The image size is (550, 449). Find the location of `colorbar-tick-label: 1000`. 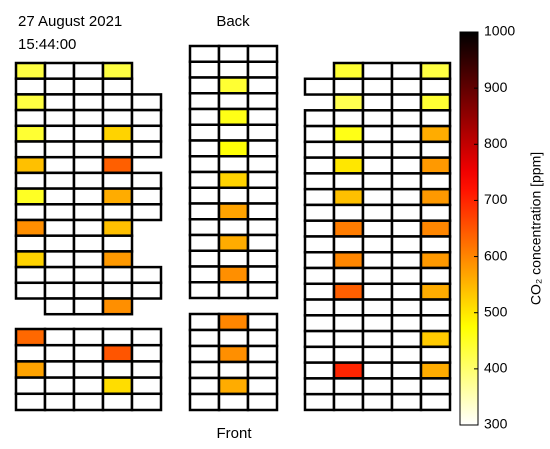

colorbar-tick-label: 1000 is located at coordinates (499, 31).